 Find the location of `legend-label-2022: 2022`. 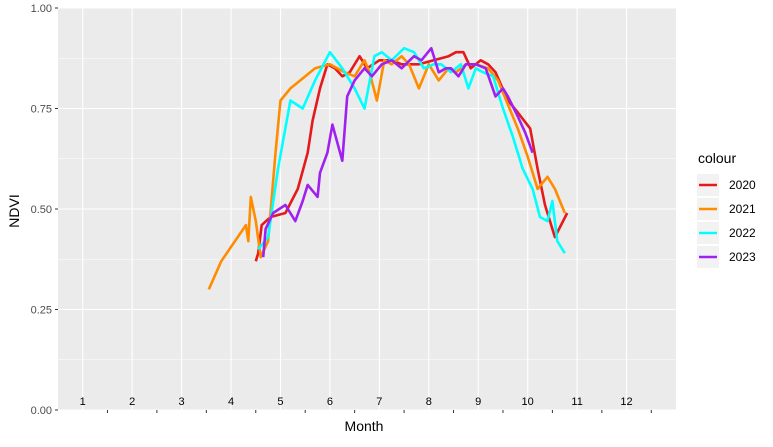

legend-label-2022: 2022 is located at coordinates (742, 233).